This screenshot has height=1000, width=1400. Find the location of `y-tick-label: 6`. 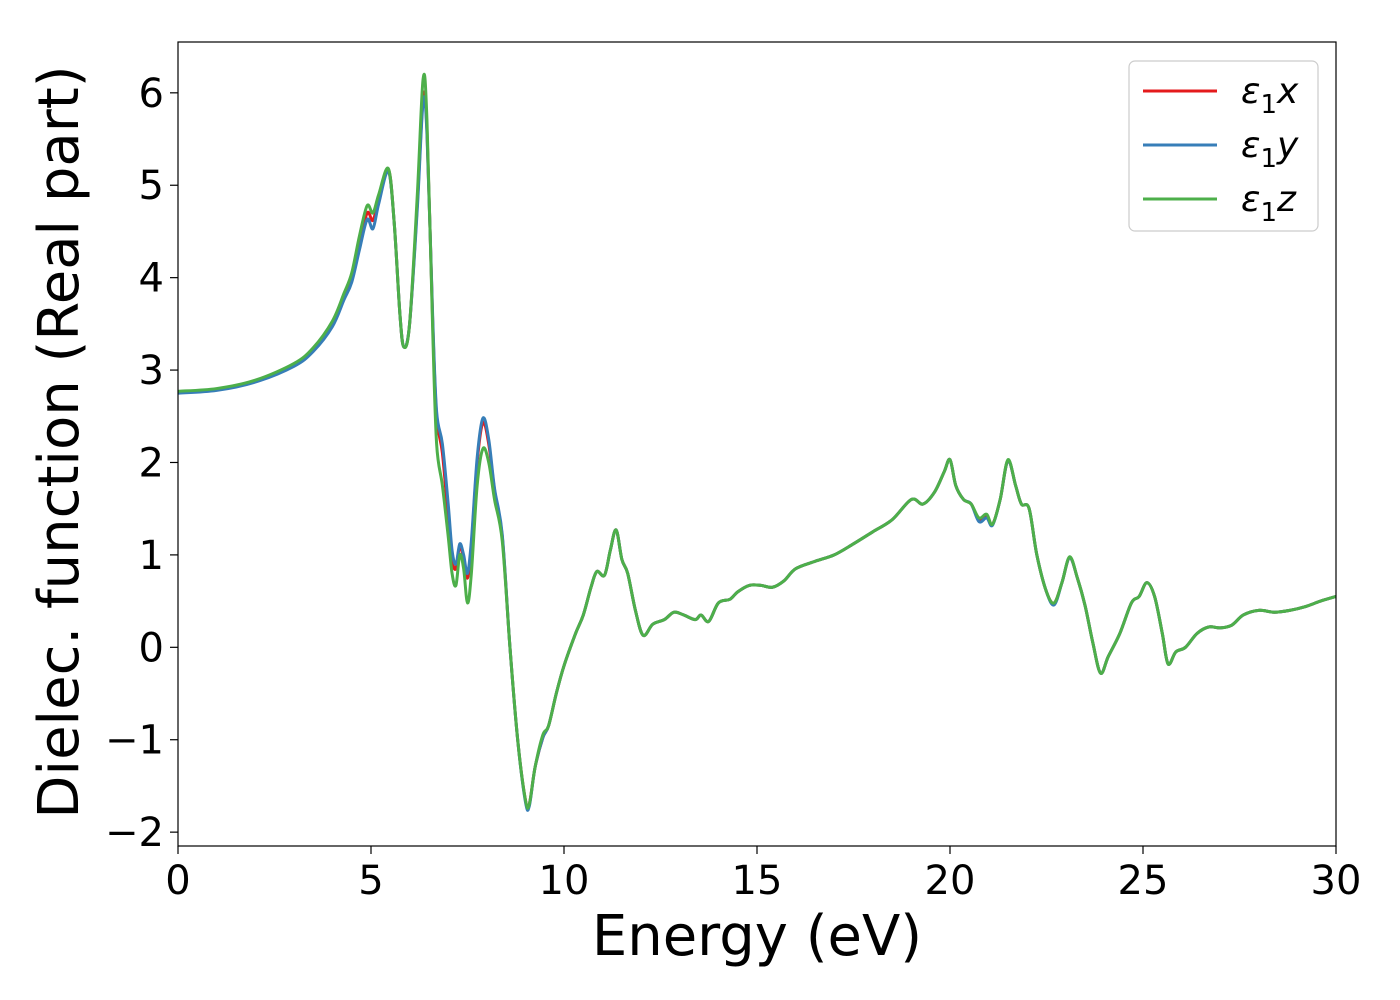

y-tick-label: 6 is located at coordinates (151, 94).